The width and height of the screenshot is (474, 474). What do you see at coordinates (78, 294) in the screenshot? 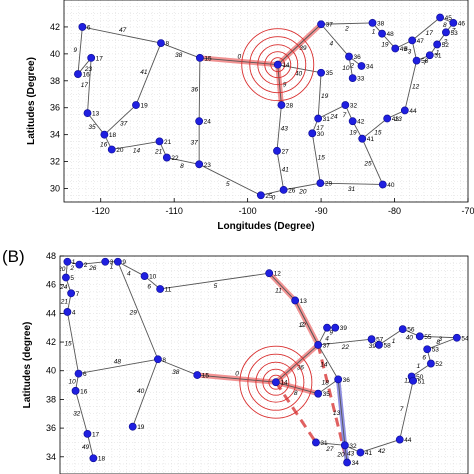
I see `node-label: 7` at bounding box center [78, 294].